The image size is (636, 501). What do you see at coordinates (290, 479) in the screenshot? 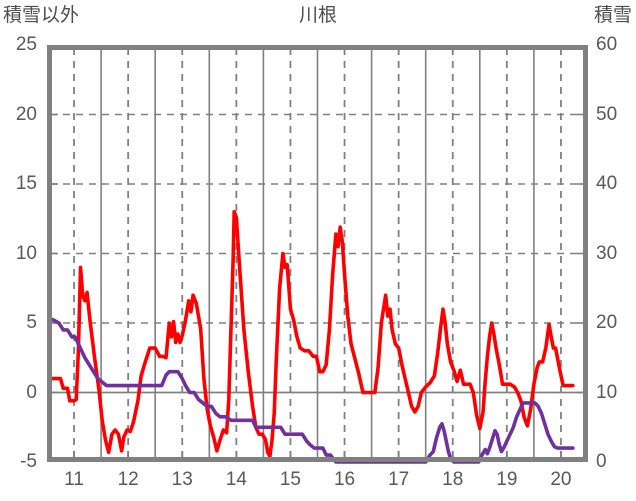
I see `x-tick-15: 15` at bounding box center [290, 479].